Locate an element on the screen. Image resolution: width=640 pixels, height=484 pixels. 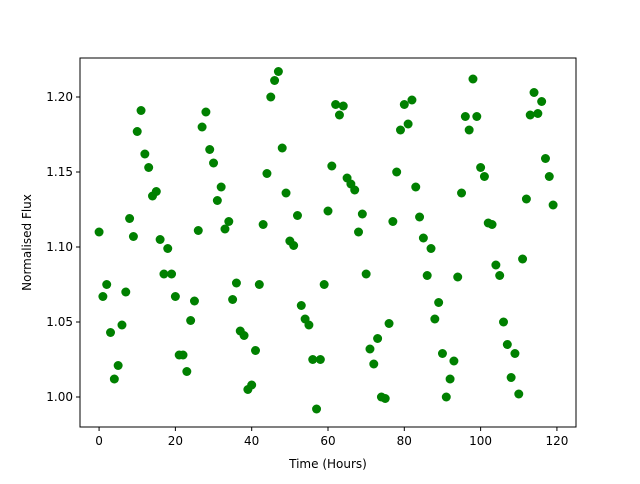
y-tick-label: 1.15 is located at coordinates (59, 172).